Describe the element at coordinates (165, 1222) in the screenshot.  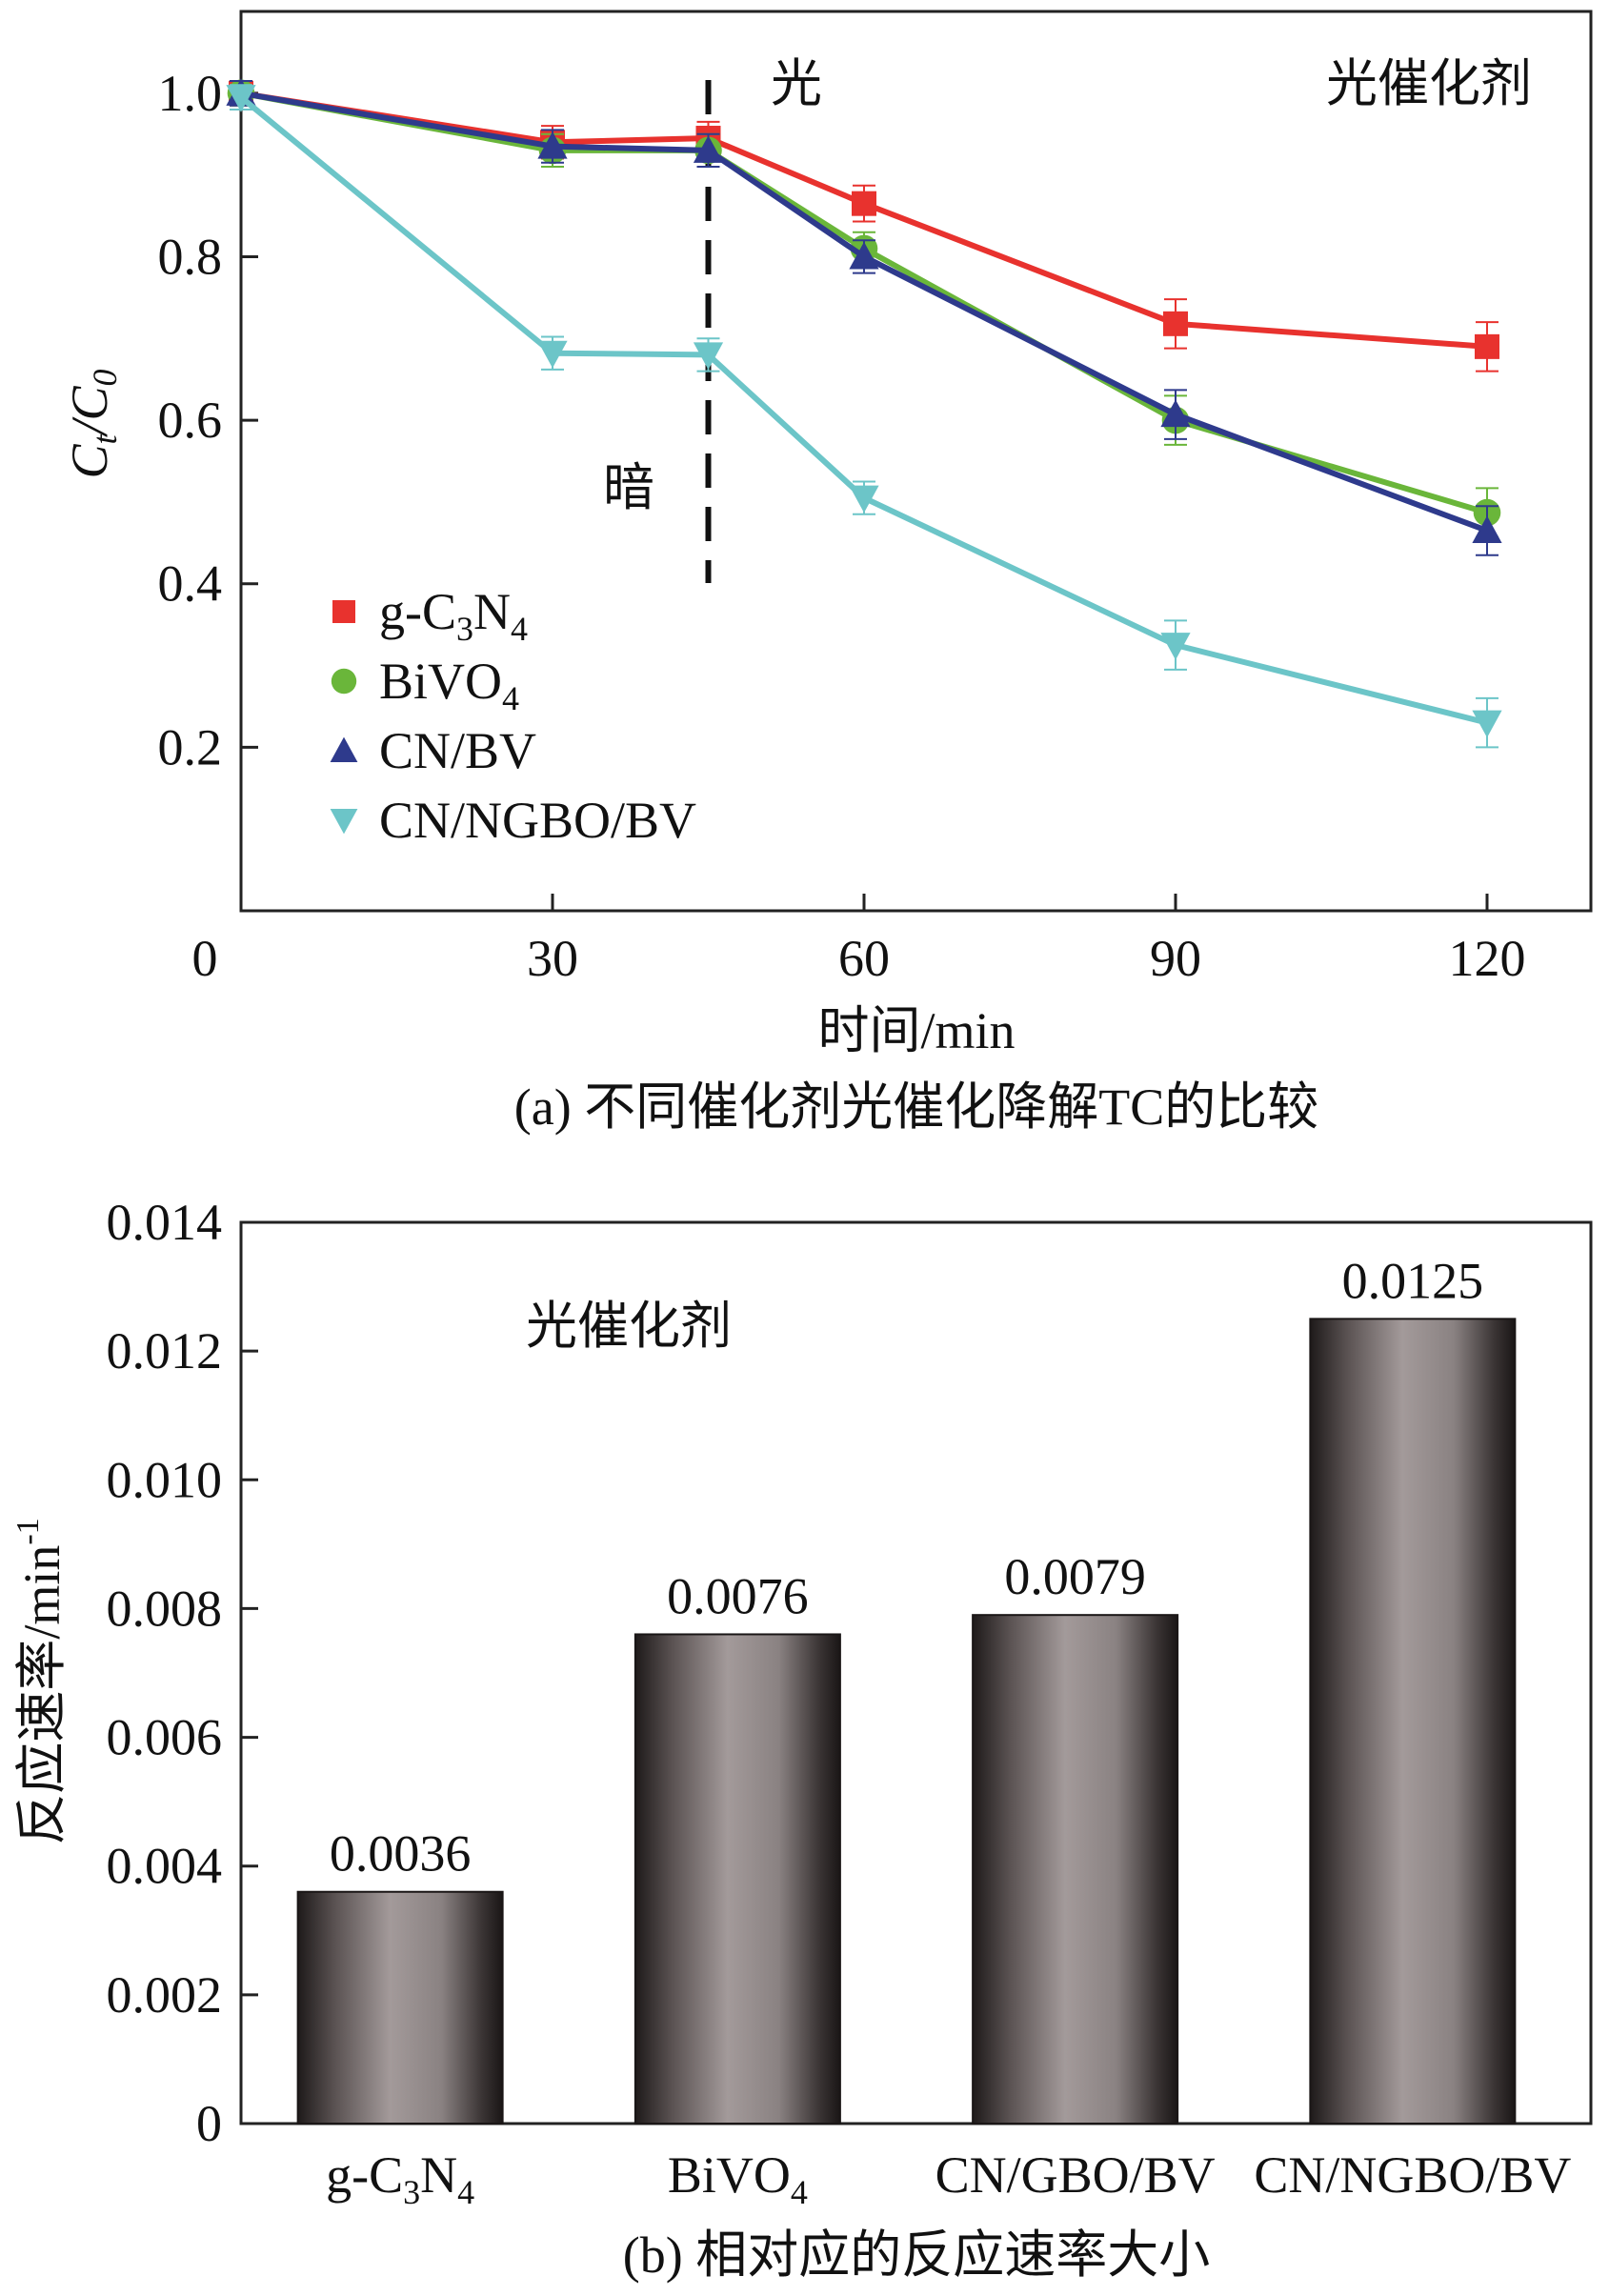
I see `y-tick-label: 0.014` at that location.